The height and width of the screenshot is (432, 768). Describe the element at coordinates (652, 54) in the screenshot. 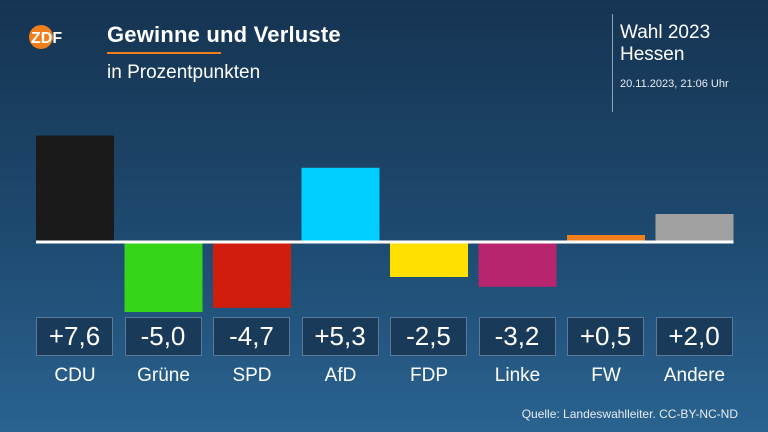

I see `election-region: Hessen` at that location.